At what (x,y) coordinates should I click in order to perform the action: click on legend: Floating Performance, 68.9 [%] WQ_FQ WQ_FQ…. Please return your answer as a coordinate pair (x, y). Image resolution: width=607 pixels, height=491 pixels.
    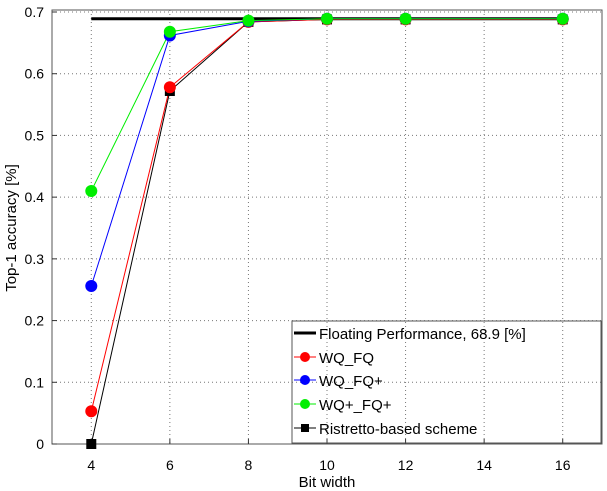
    Looking at the image, I should click on (446, 382).